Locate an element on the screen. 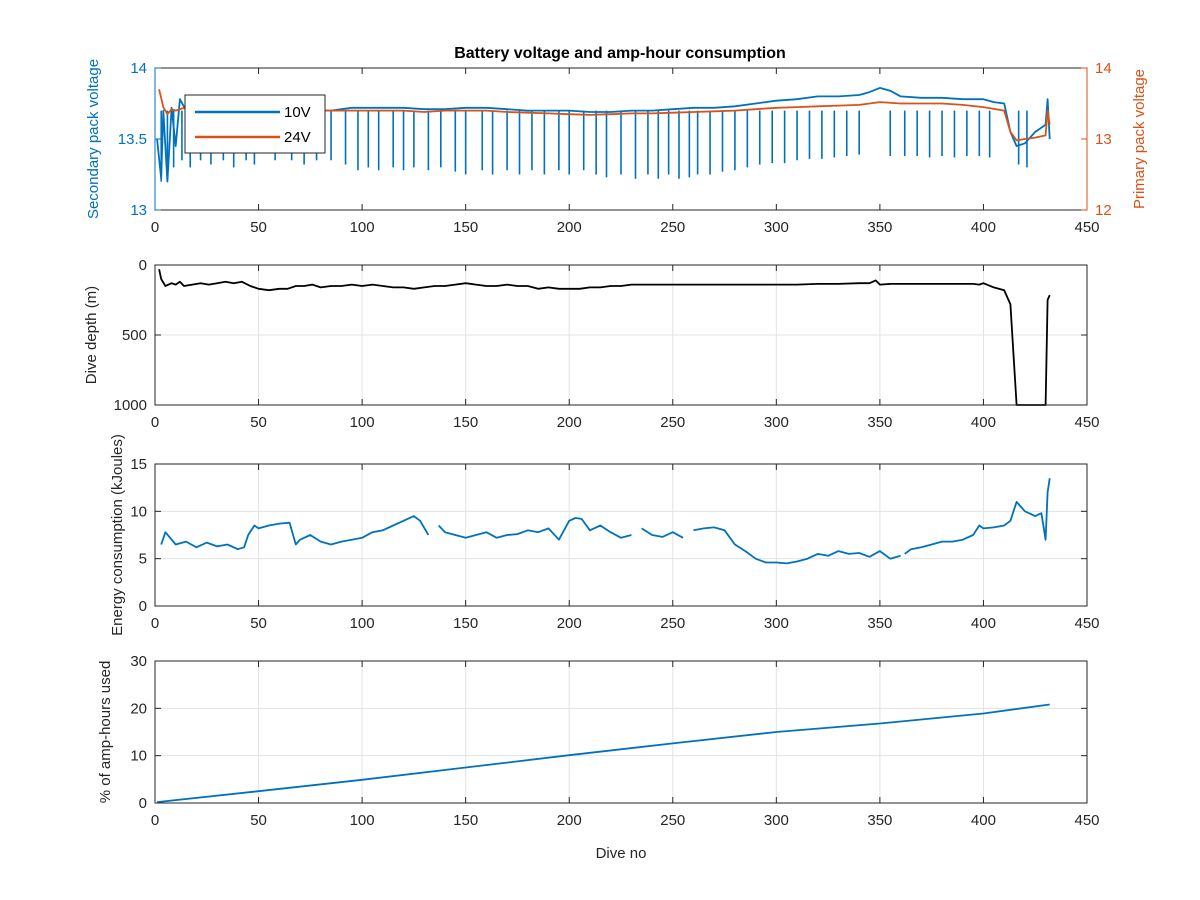 Image resolution: width=1200 pixels, height=900 pixels. y-tick-label: 20 is located at coordinates (138, 708).